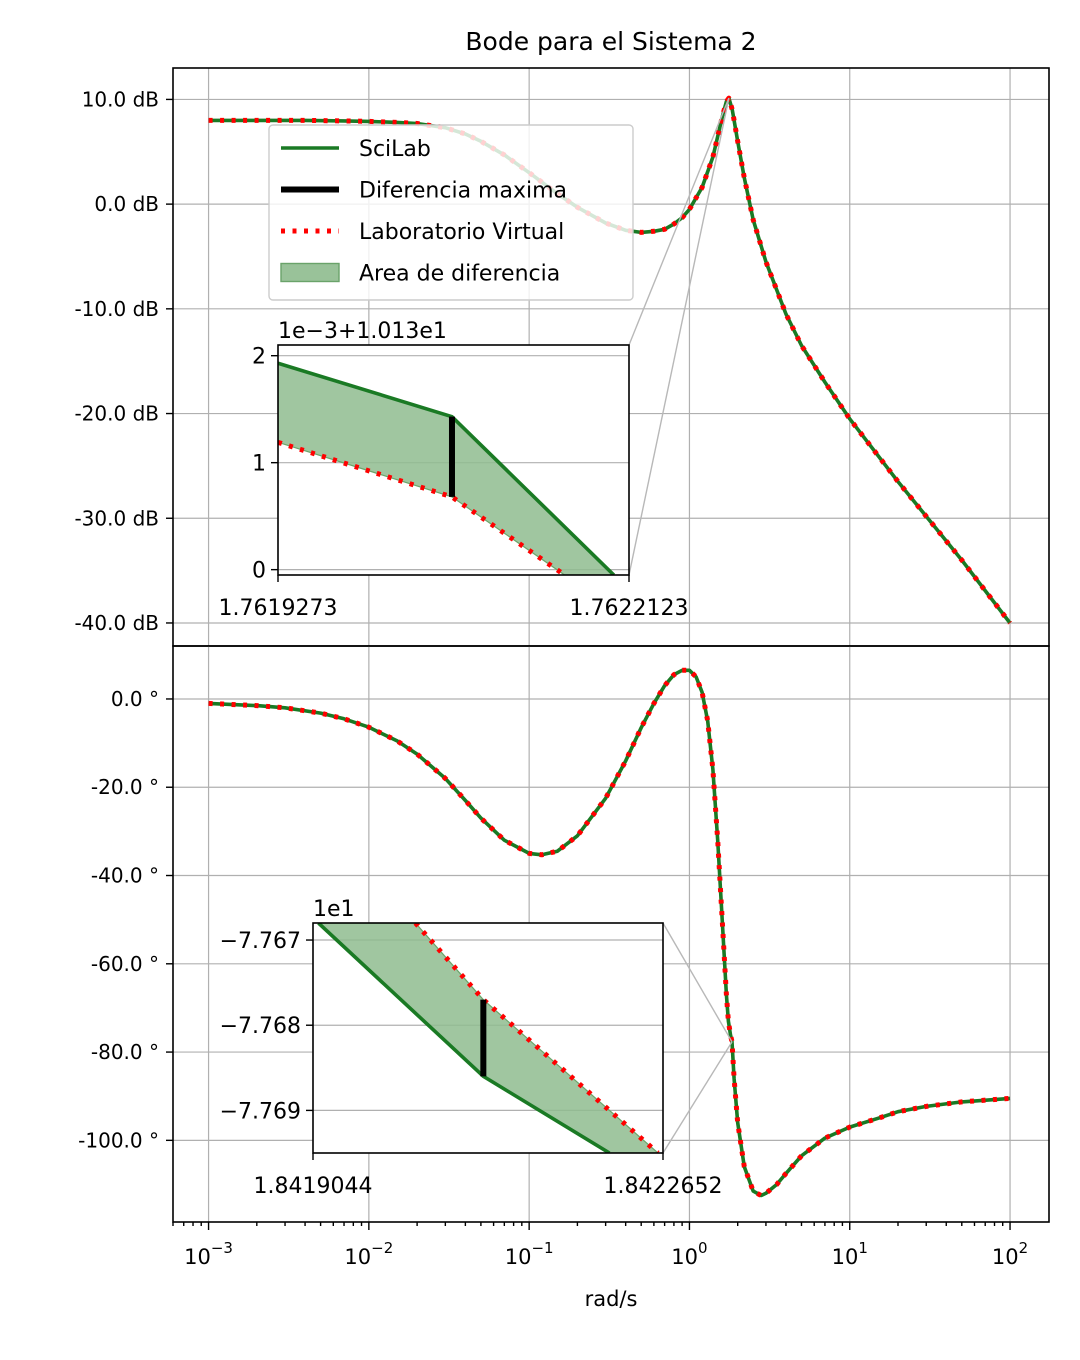  I want to click on mag-inset-series-virtual, so click(422, 507).